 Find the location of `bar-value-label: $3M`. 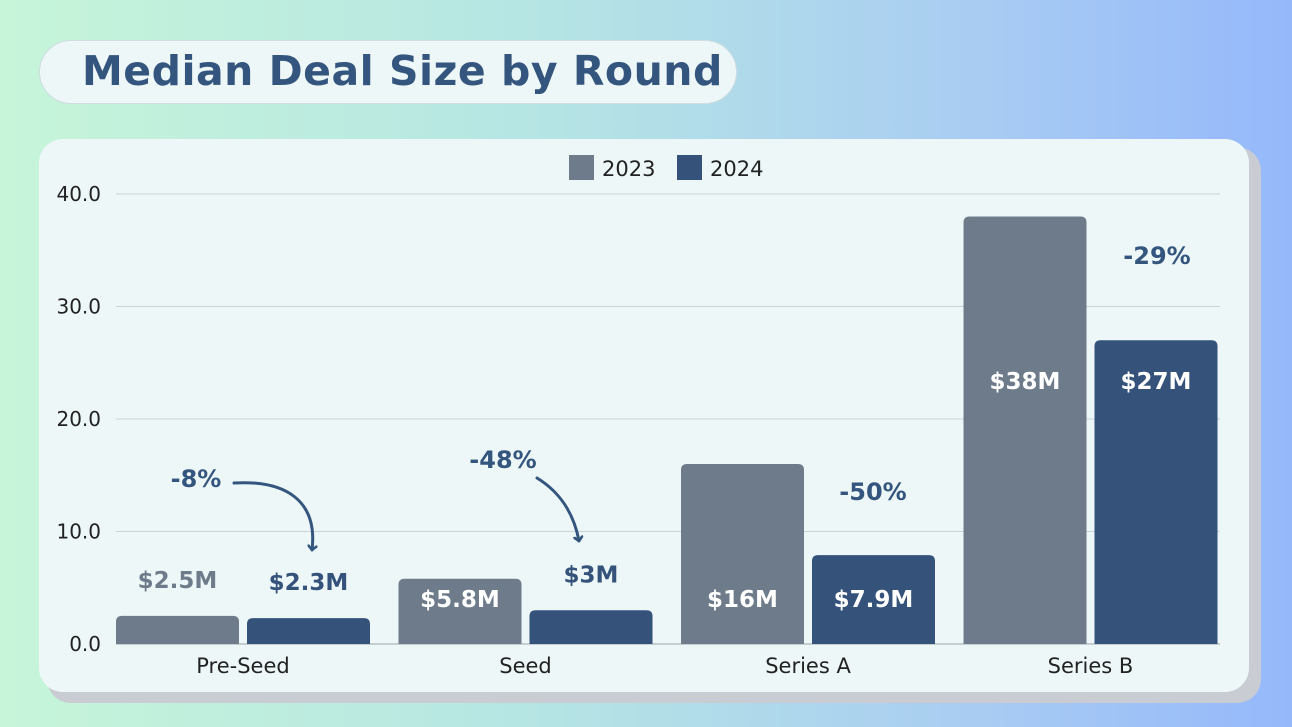

bar-value-label: $3M is located at coordinates (591, 575).